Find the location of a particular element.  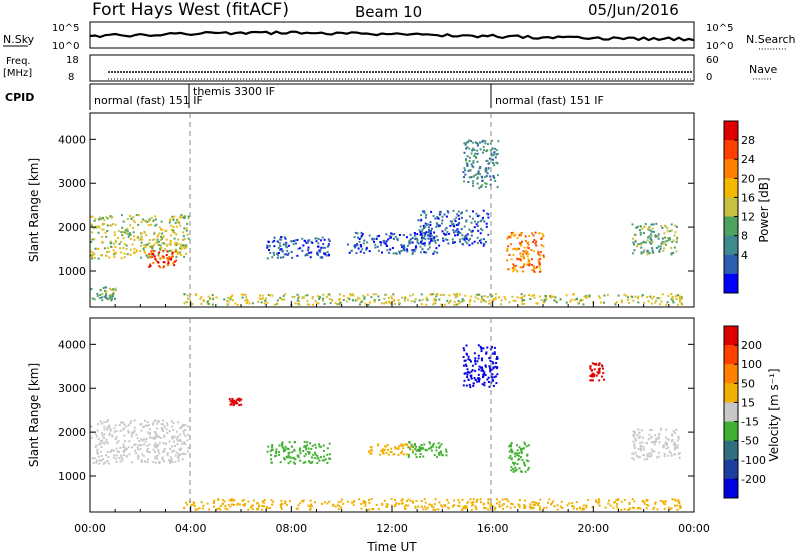

colorbar-segment is located at coordinates (731, 450).